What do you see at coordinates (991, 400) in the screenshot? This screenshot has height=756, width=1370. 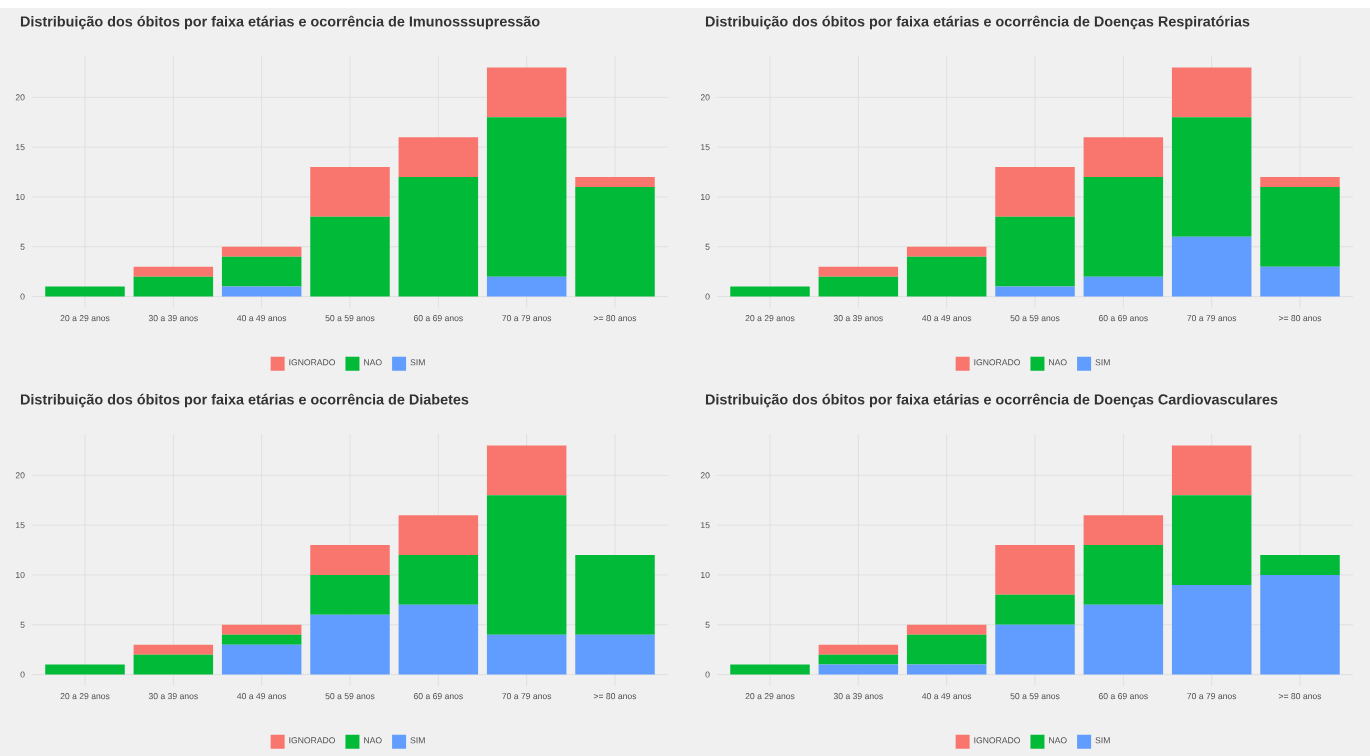 I see `chart-title: Distribuição dos óbitos por faixa etárias e ocorrência de Doenças Cardiovasculares` at bounding box center [991, 400].